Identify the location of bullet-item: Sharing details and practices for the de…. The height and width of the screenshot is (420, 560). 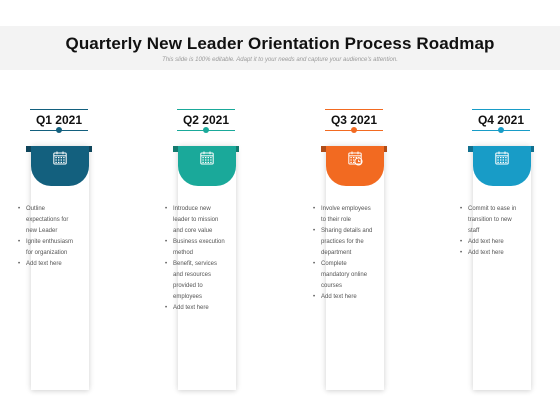
(344, 242).